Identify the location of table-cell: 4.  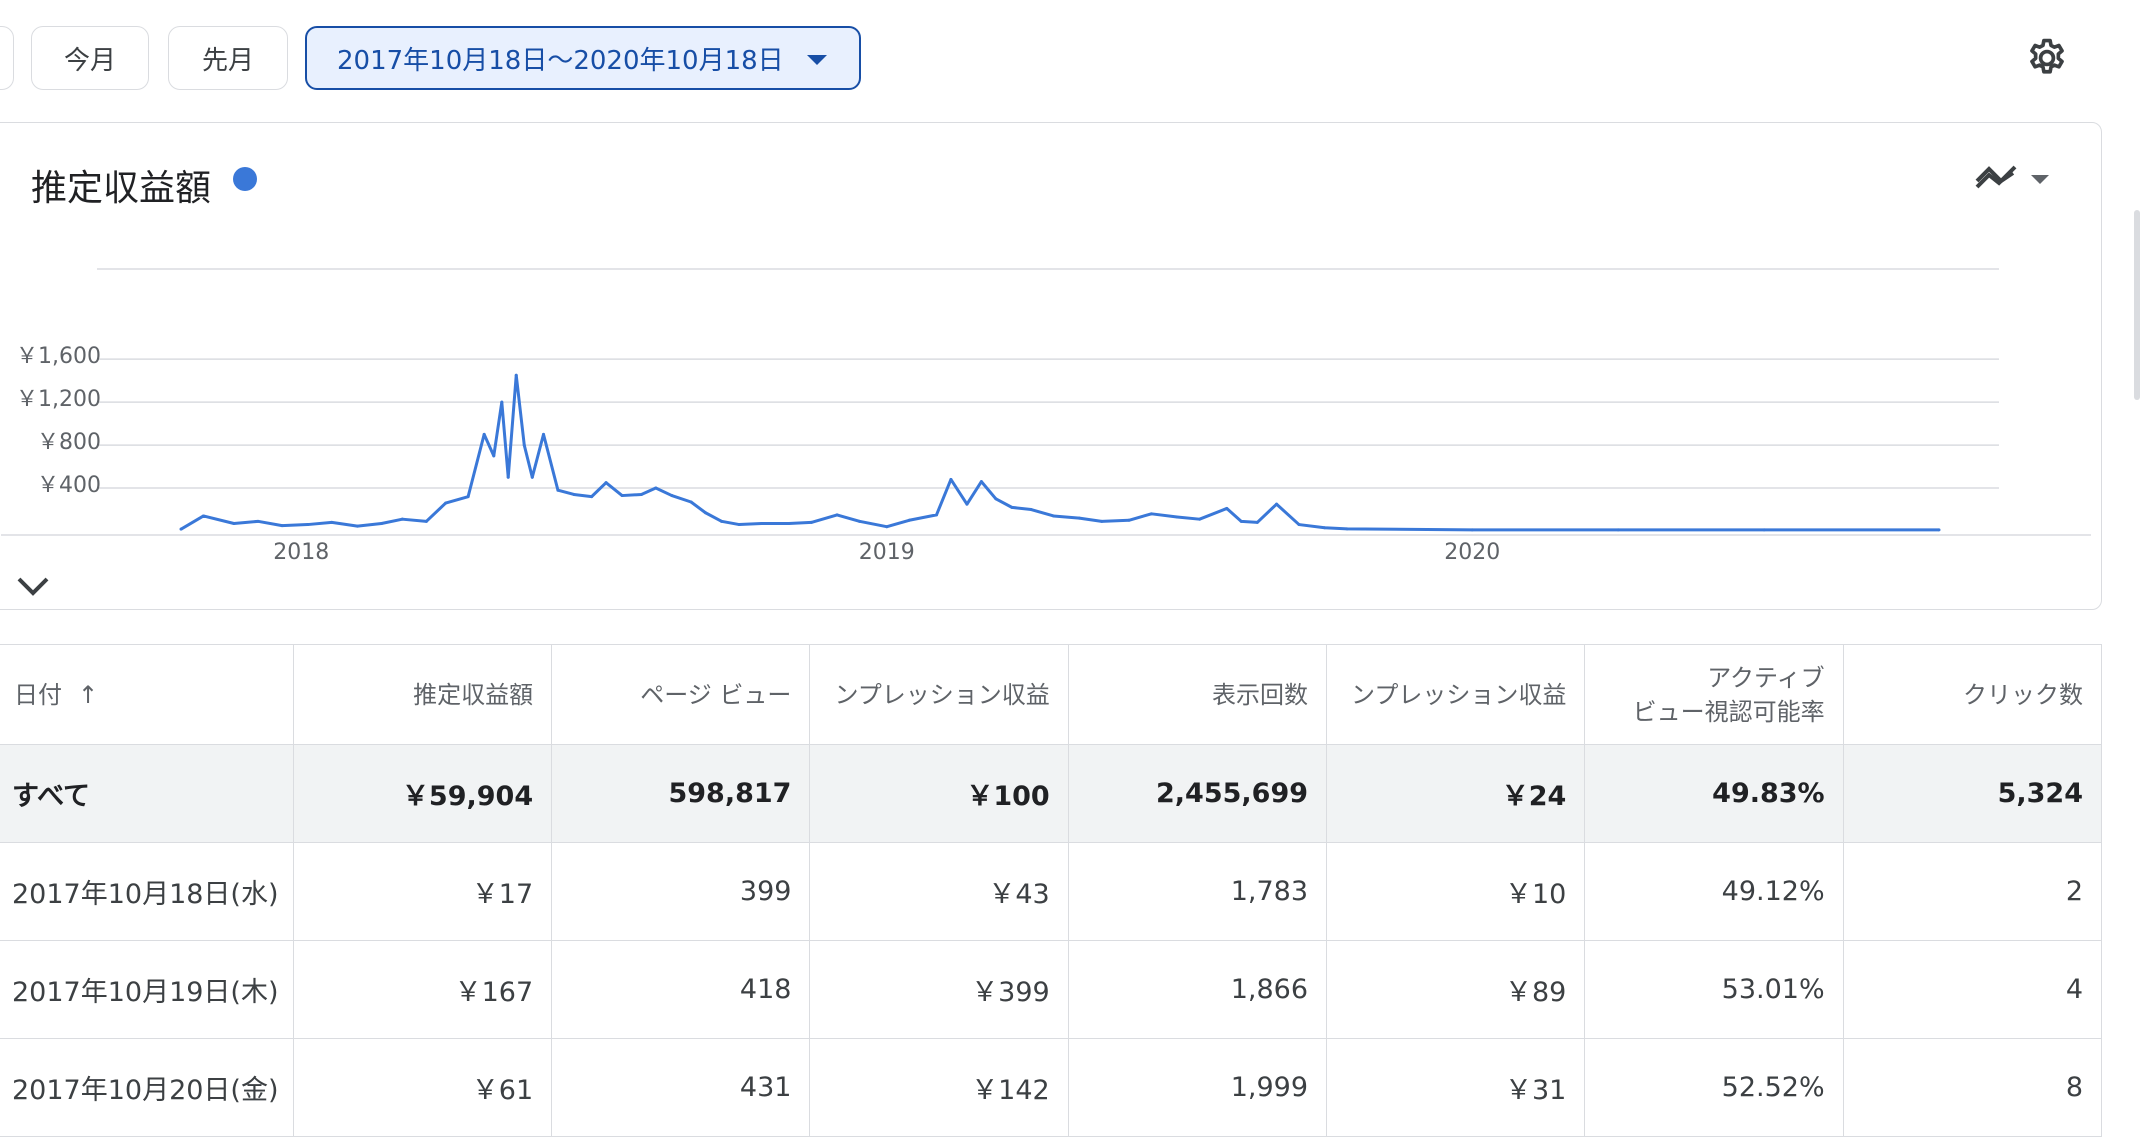
(1973, 989).